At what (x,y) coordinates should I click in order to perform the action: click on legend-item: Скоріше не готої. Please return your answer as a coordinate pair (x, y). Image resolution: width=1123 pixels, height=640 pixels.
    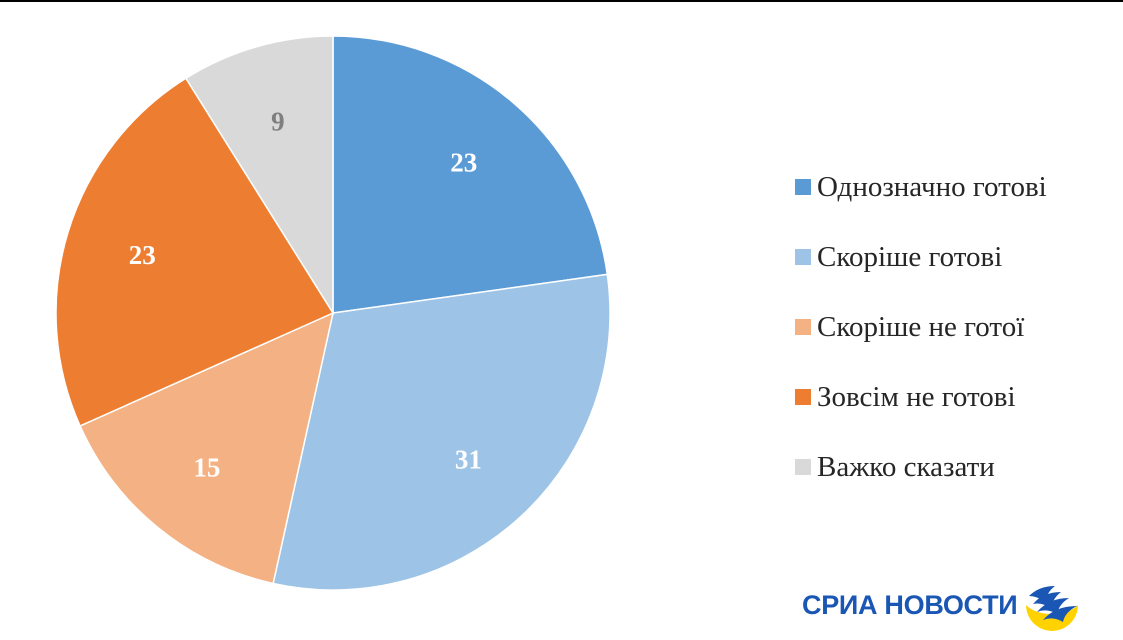
    Looking at the image, I should click on (921, 327).